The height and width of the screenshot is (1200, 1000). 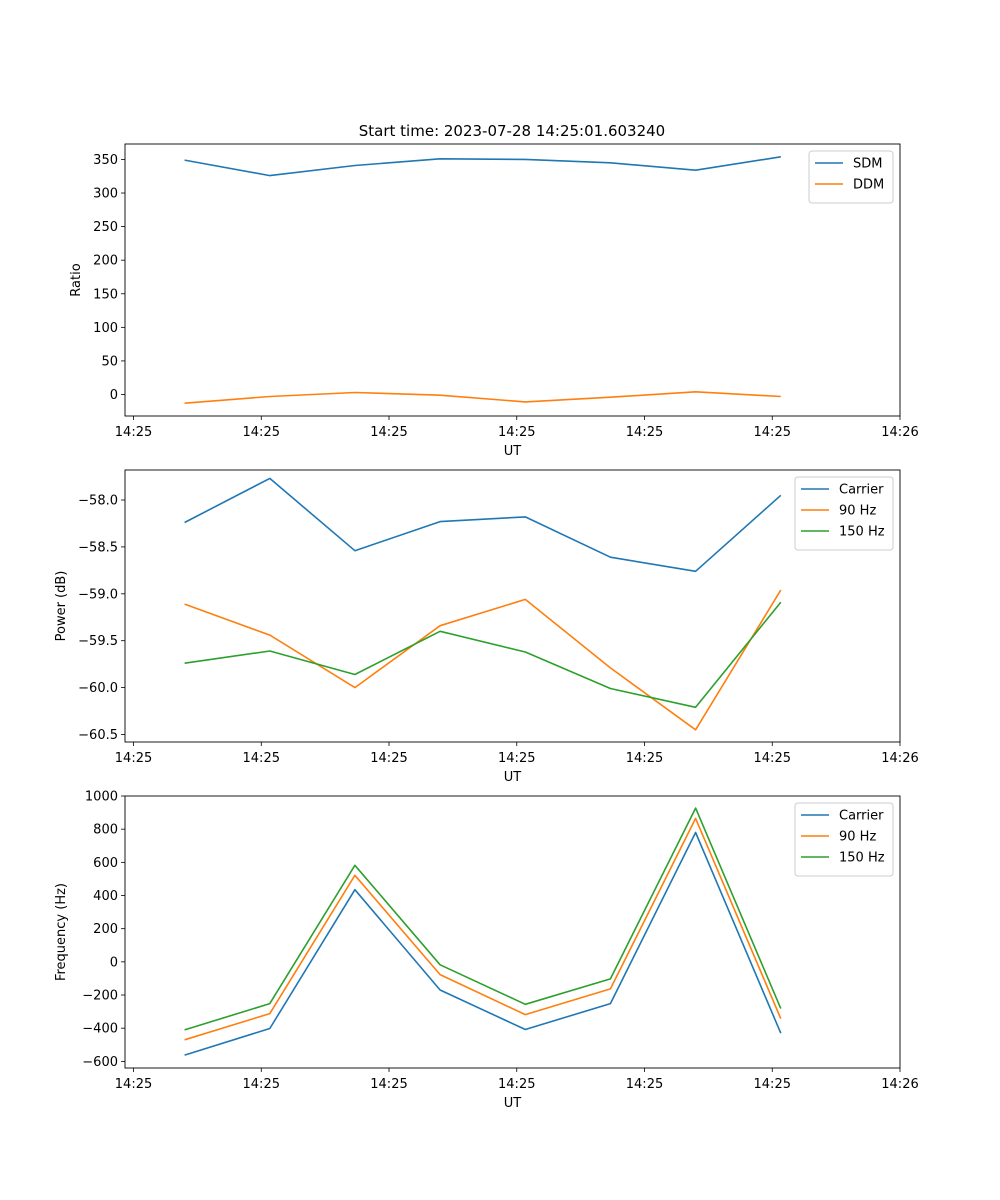 I want to click on legend-label: DDM, so click(x=868, y=185).